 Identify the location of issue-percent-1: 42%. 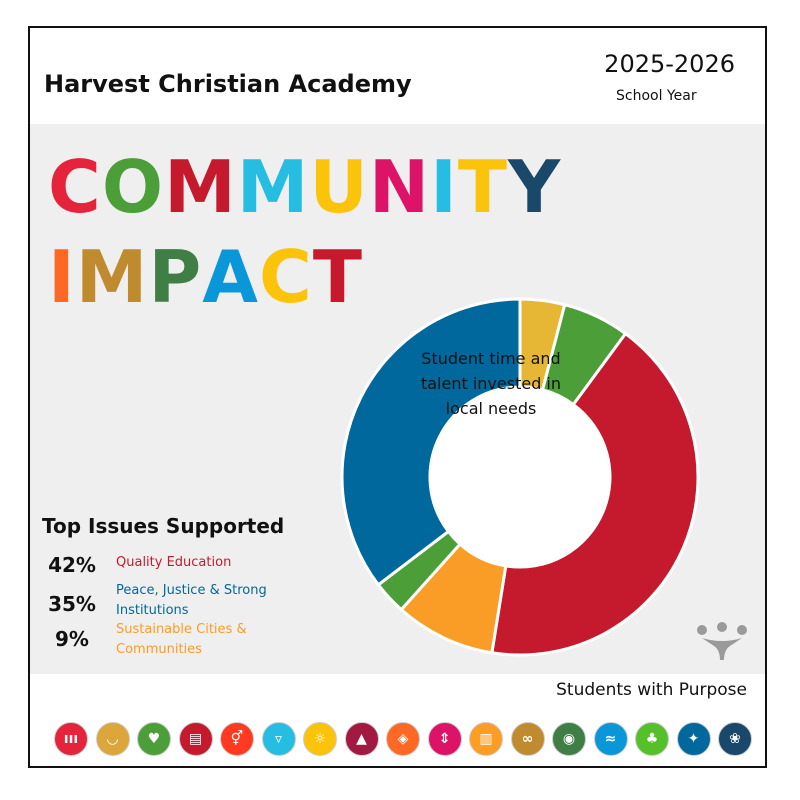
(72, 565).